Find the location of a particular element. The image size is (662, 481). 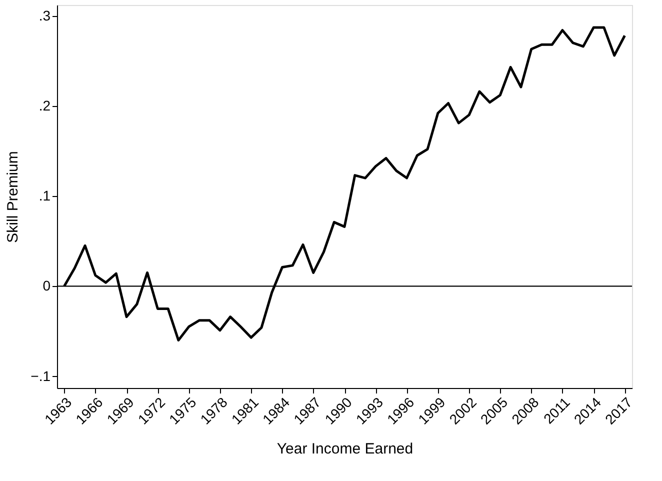

y-axis-title: Skill Premium is located at coordinates (13, 197).